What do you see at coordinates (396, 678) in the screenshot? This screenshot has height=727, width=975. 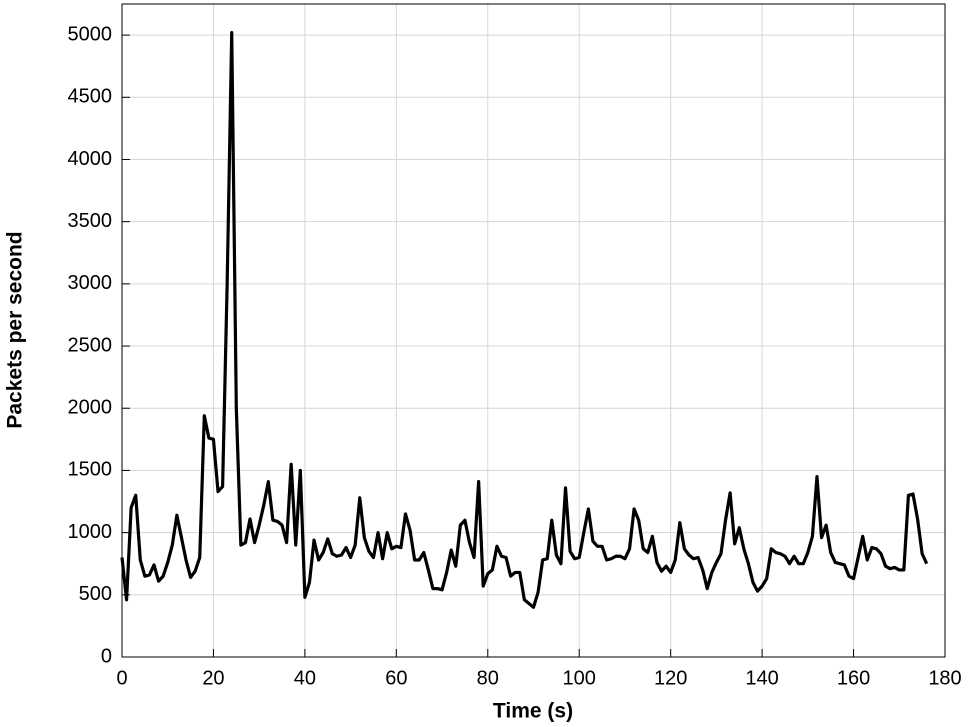 I see `x-tick-label: 60` at bounding box center [396, 678].